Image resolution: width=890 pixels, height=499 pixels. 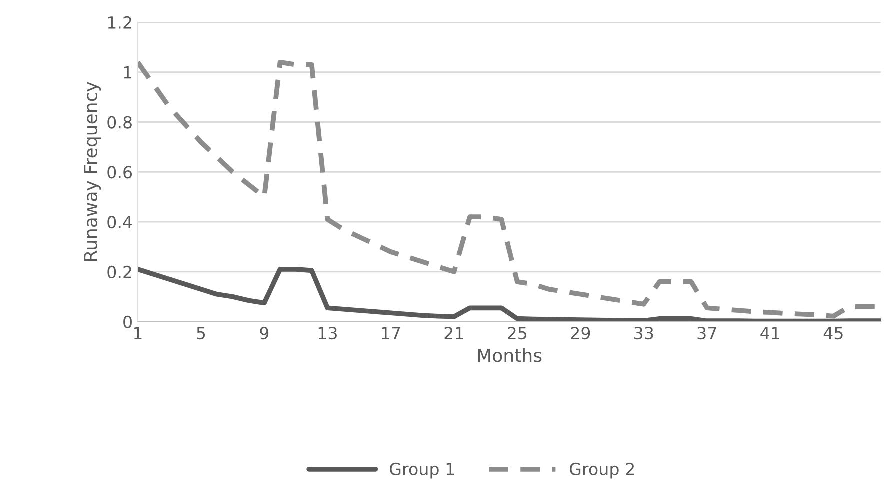 What do you see at coordinates (120, 122) in the screenshot?
I see `y-tick-label: 0.8` at bounding box center [120, 122].